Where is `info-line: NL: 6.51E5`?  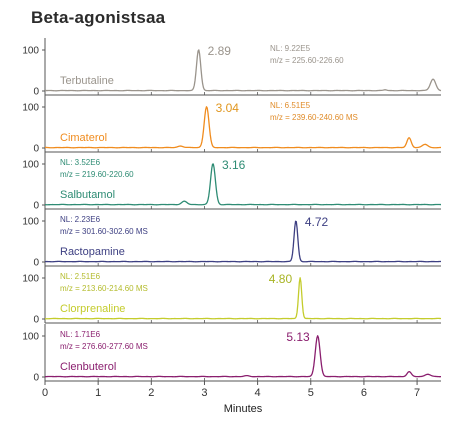 info-line: NL: 6.51E5 is located at coordinates (290, 105).